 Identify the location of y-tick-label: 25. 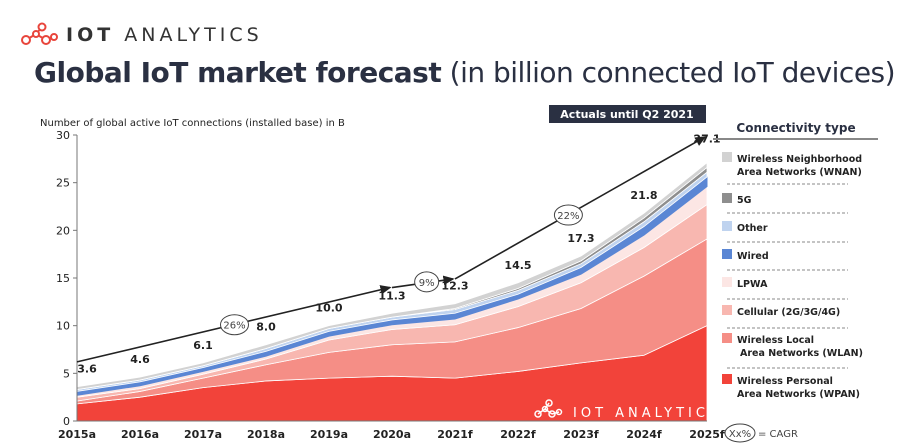
(63, 183).